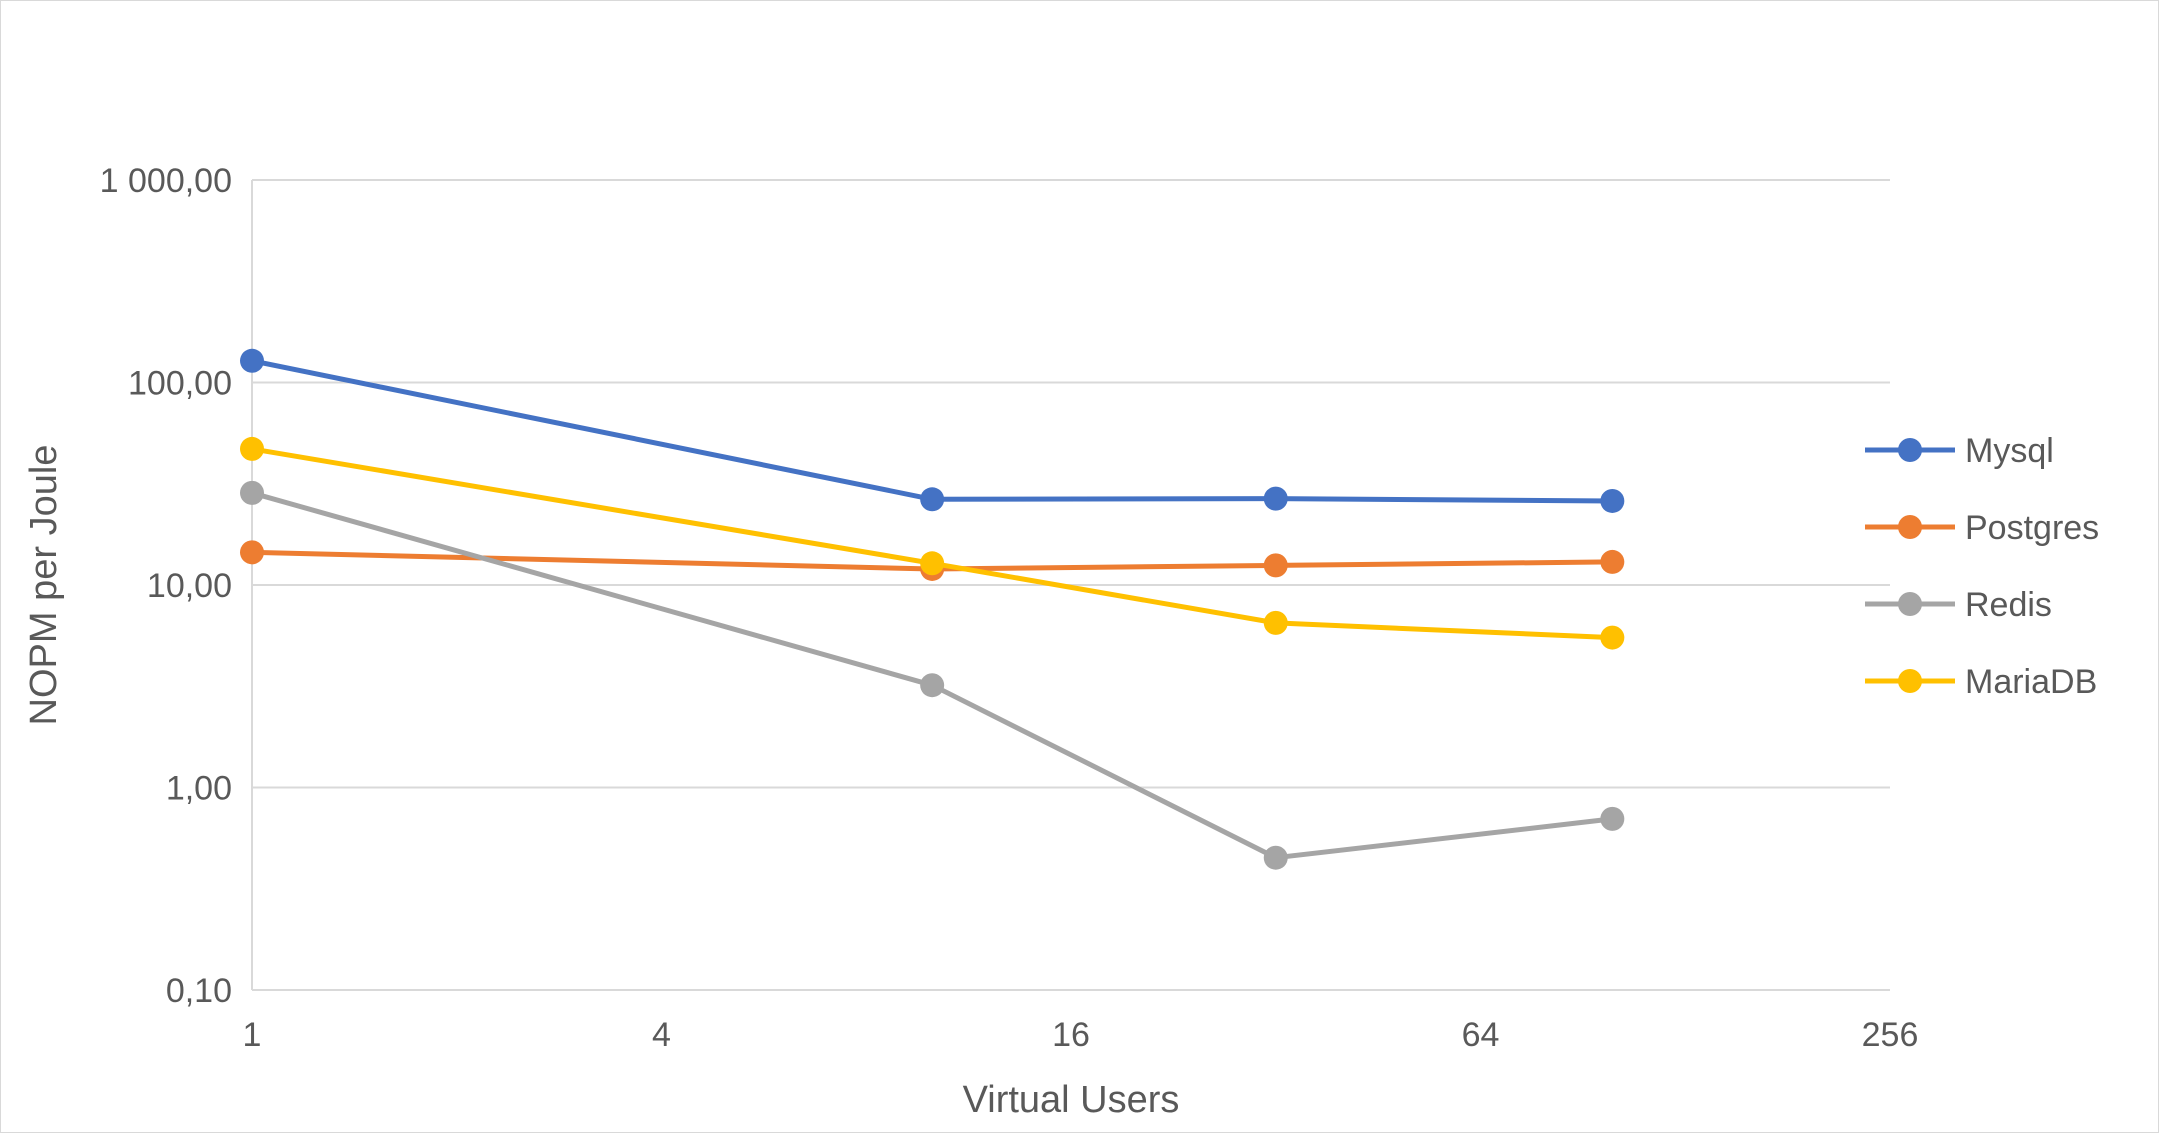 This screenshot has height=1133, width=2159. What do you see at coordinates (166, 181) in the screenshot?
I see `y-tick-label: 1 000,00` at bounding box center [166, 181].